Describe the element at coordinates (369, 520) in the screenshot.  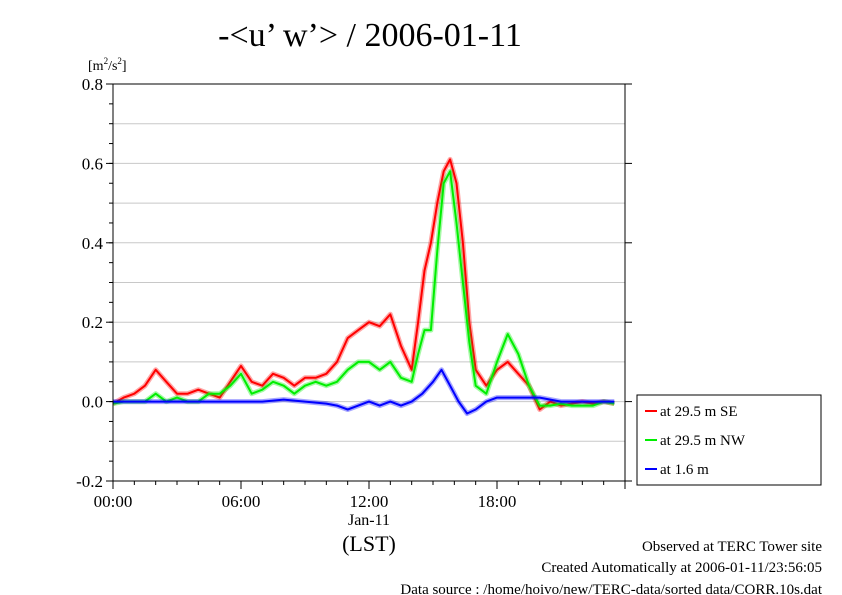
I see `x-date-label: Jan-11` at that location.